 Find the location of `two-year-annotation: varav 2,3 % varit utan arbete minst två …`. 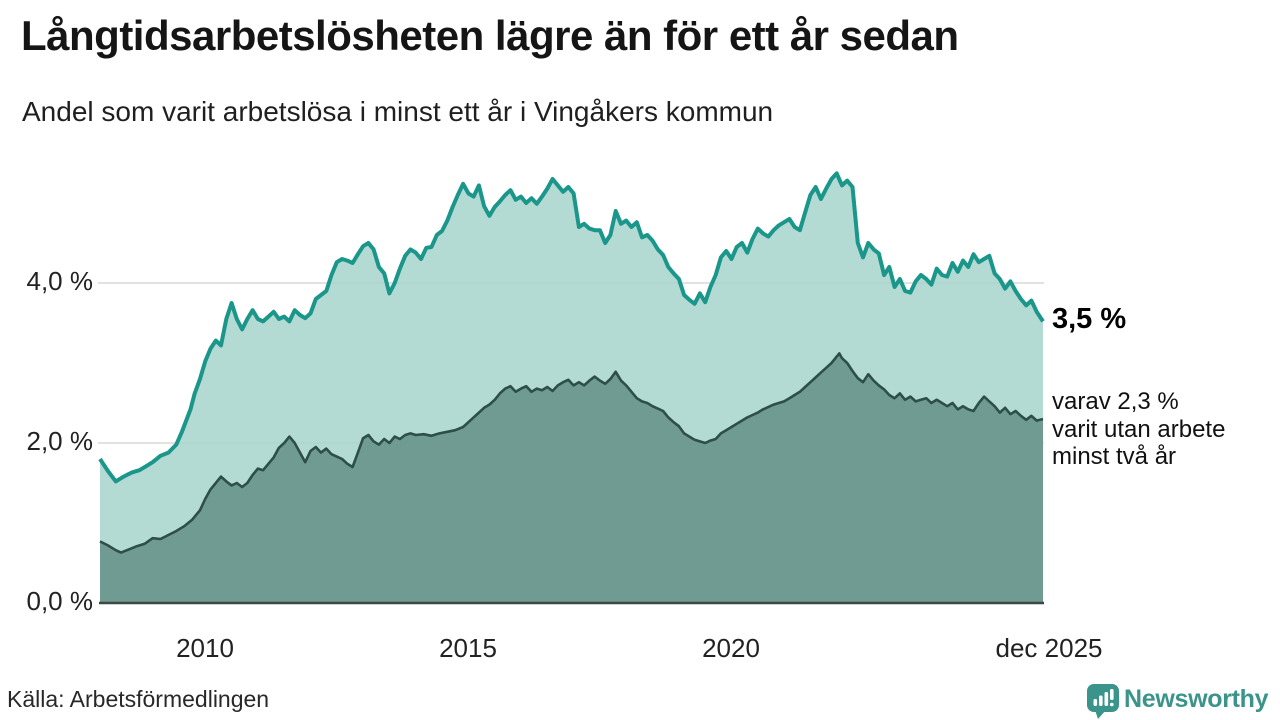

two-year-annotation: varav 2,3 % varit utan arbete minst två … is located at coordinates (1138, 429).